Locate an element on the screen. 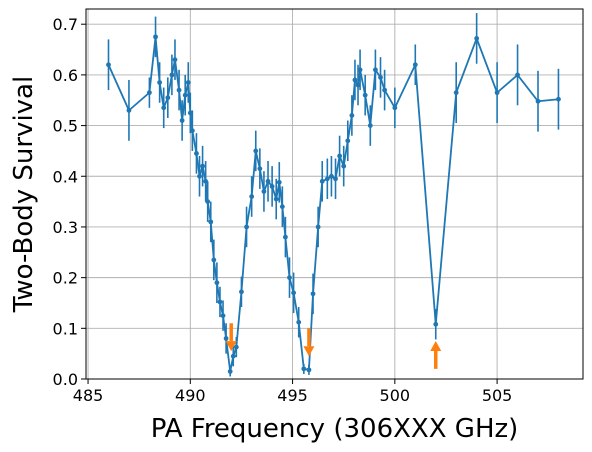 The height and width of the screenshot is (452, 592). y-axis-label: Two-Body Survival is located at coordinates (24, 194).